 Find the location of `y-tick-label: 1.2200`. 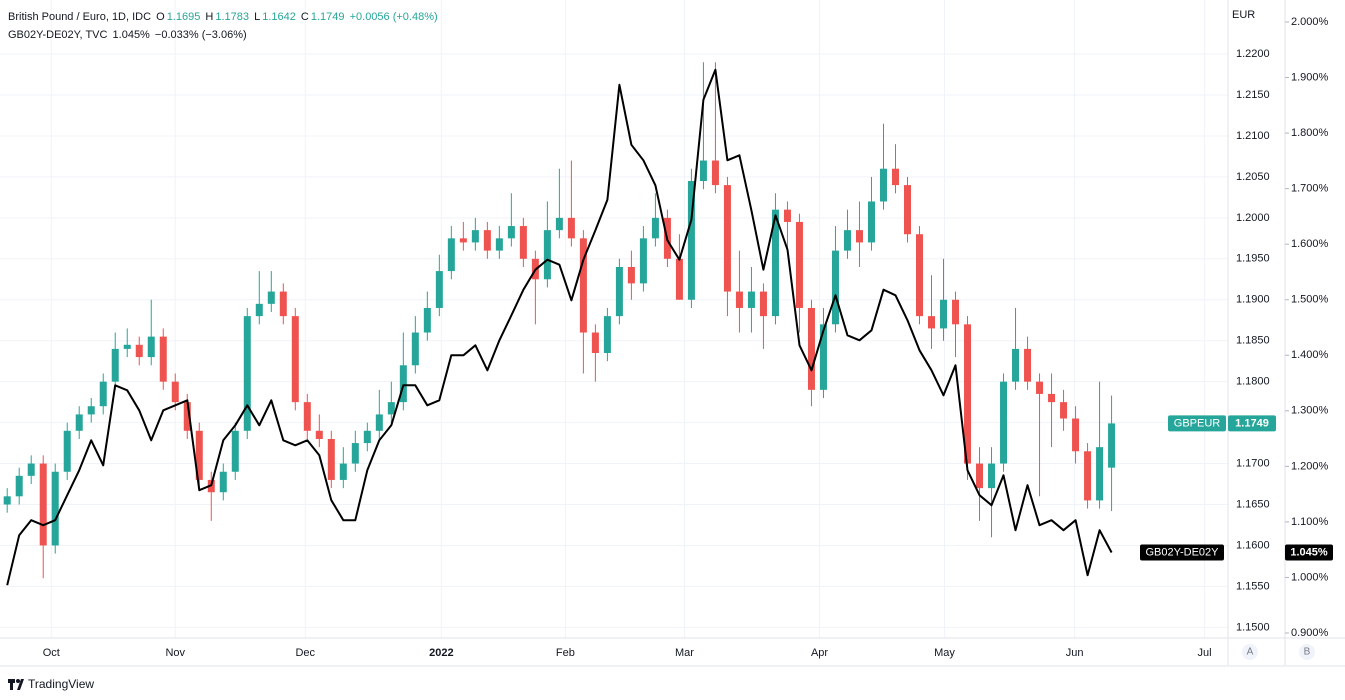

y-tick-label: 1.2200 is located at coordinates (1253, 54).